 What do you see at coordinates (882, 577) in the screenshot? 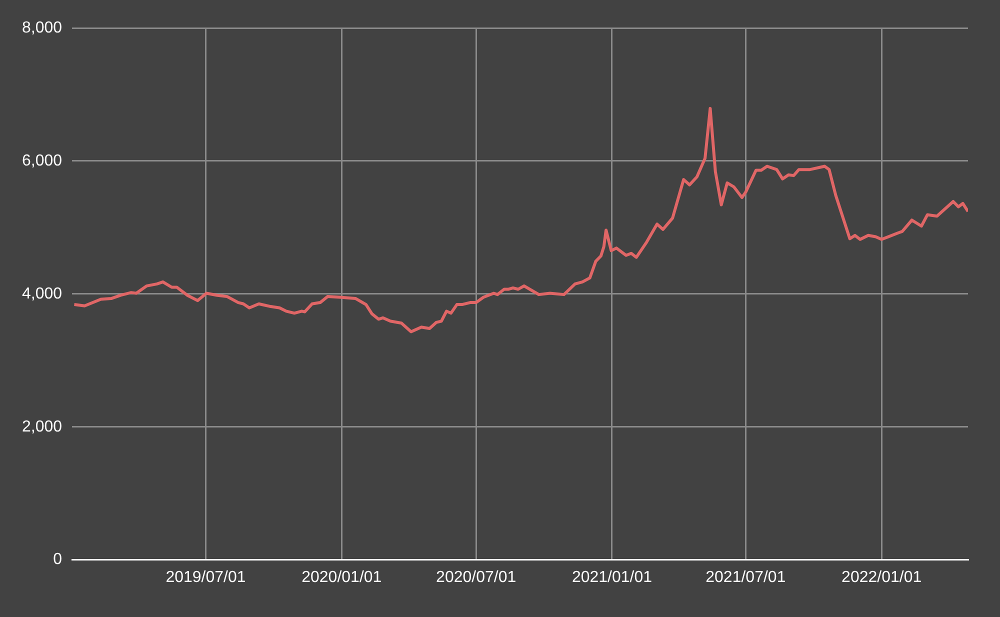
I see `x-tick-label: 2022/01/01` at bounding box center [882, 577].